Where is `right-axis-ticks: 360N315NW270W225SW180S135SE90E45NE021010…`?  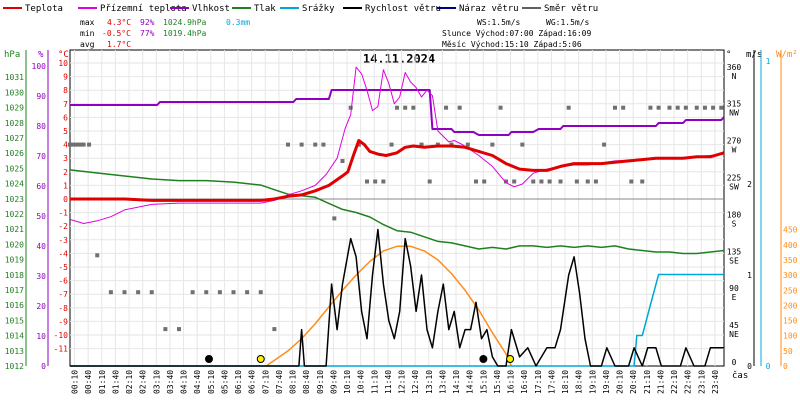
right-axis-ticks: 360N315NW270W225SW180S135SE90E45NE021010… is located at coordinates (762, 214).